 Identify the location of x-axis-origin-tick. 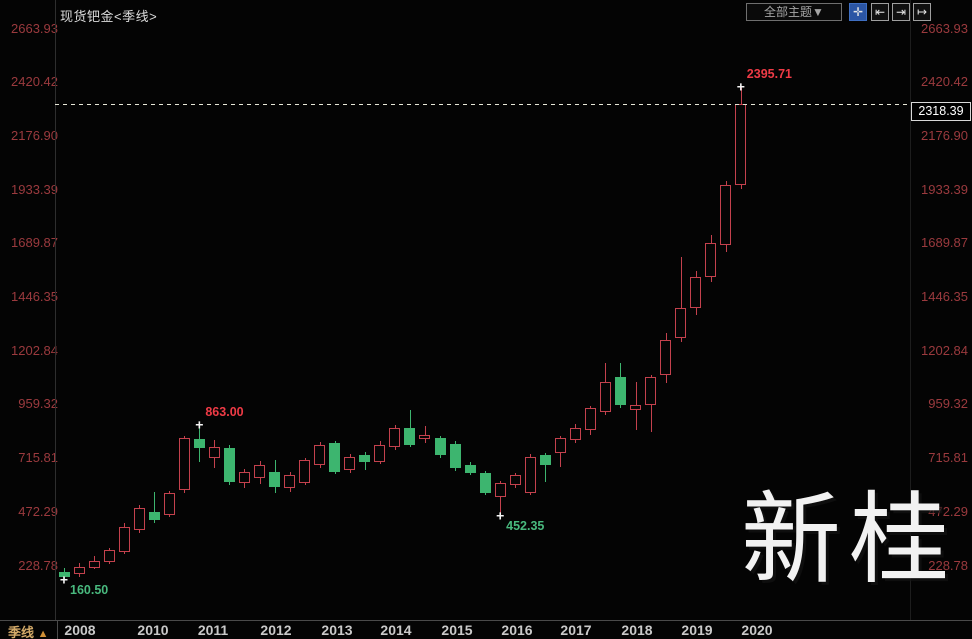
(57, 629).